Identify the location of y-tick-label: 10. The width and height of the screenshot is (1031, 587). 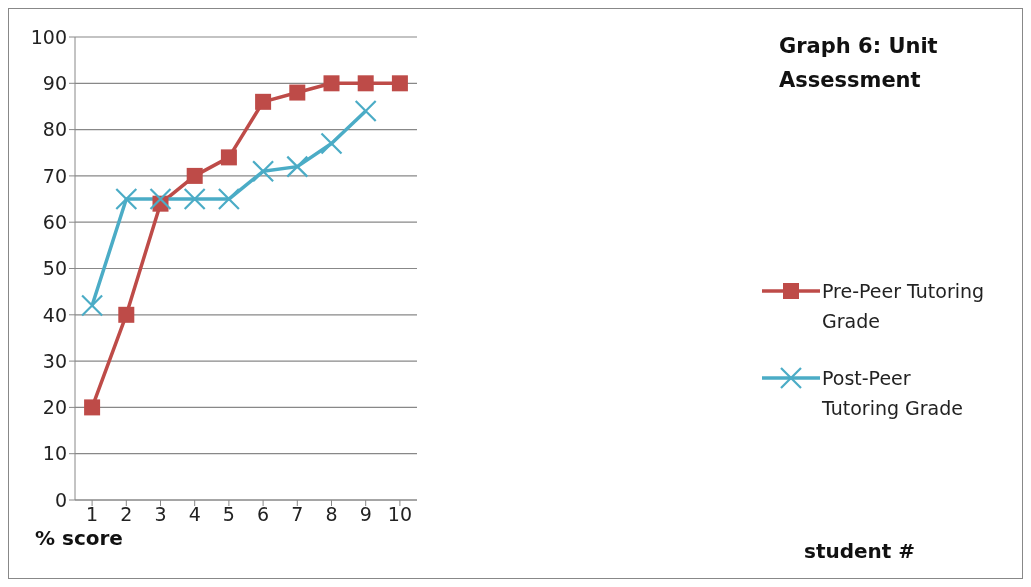
(54, 453).